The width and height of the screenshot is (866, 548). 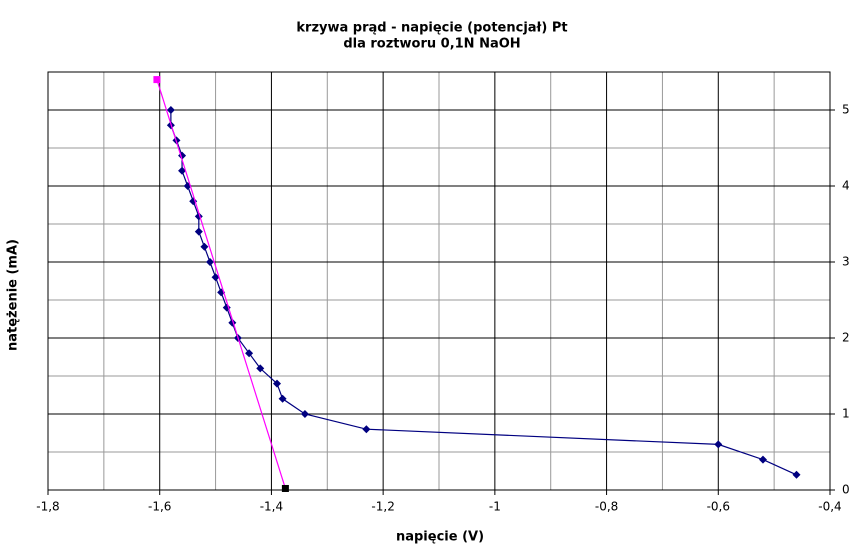 I want to click on x-tick-label: -0,4, so click(x=829, y=507).